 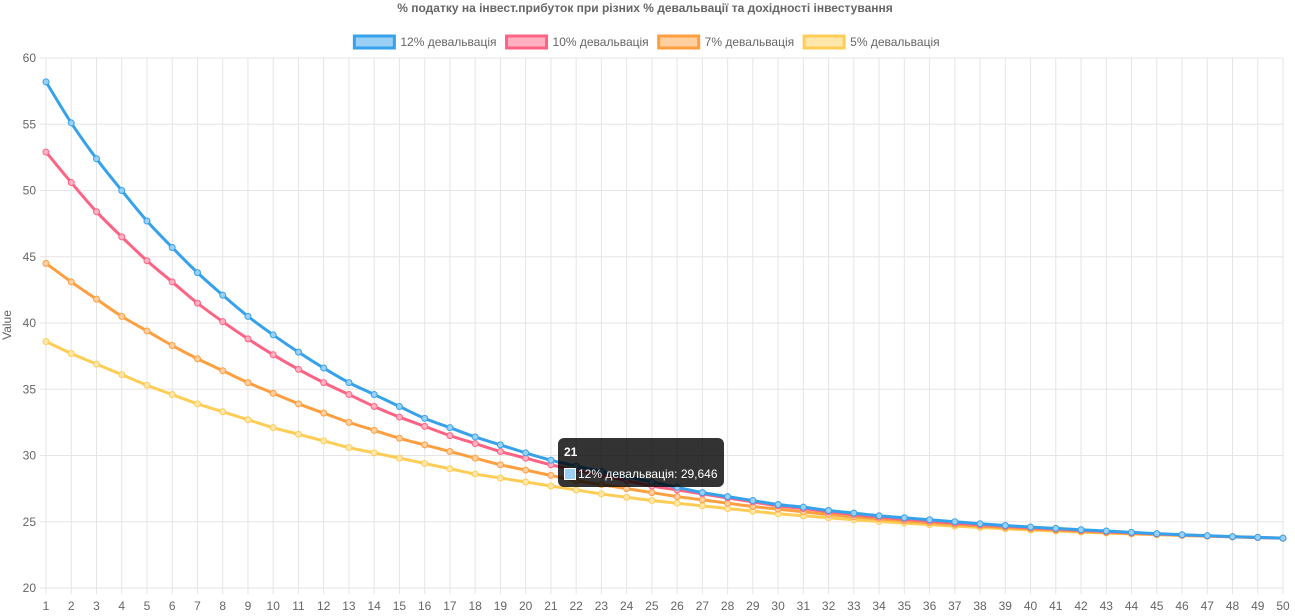 I want to click on legend-label: 7% девальвація, so click(x=749, y=42).